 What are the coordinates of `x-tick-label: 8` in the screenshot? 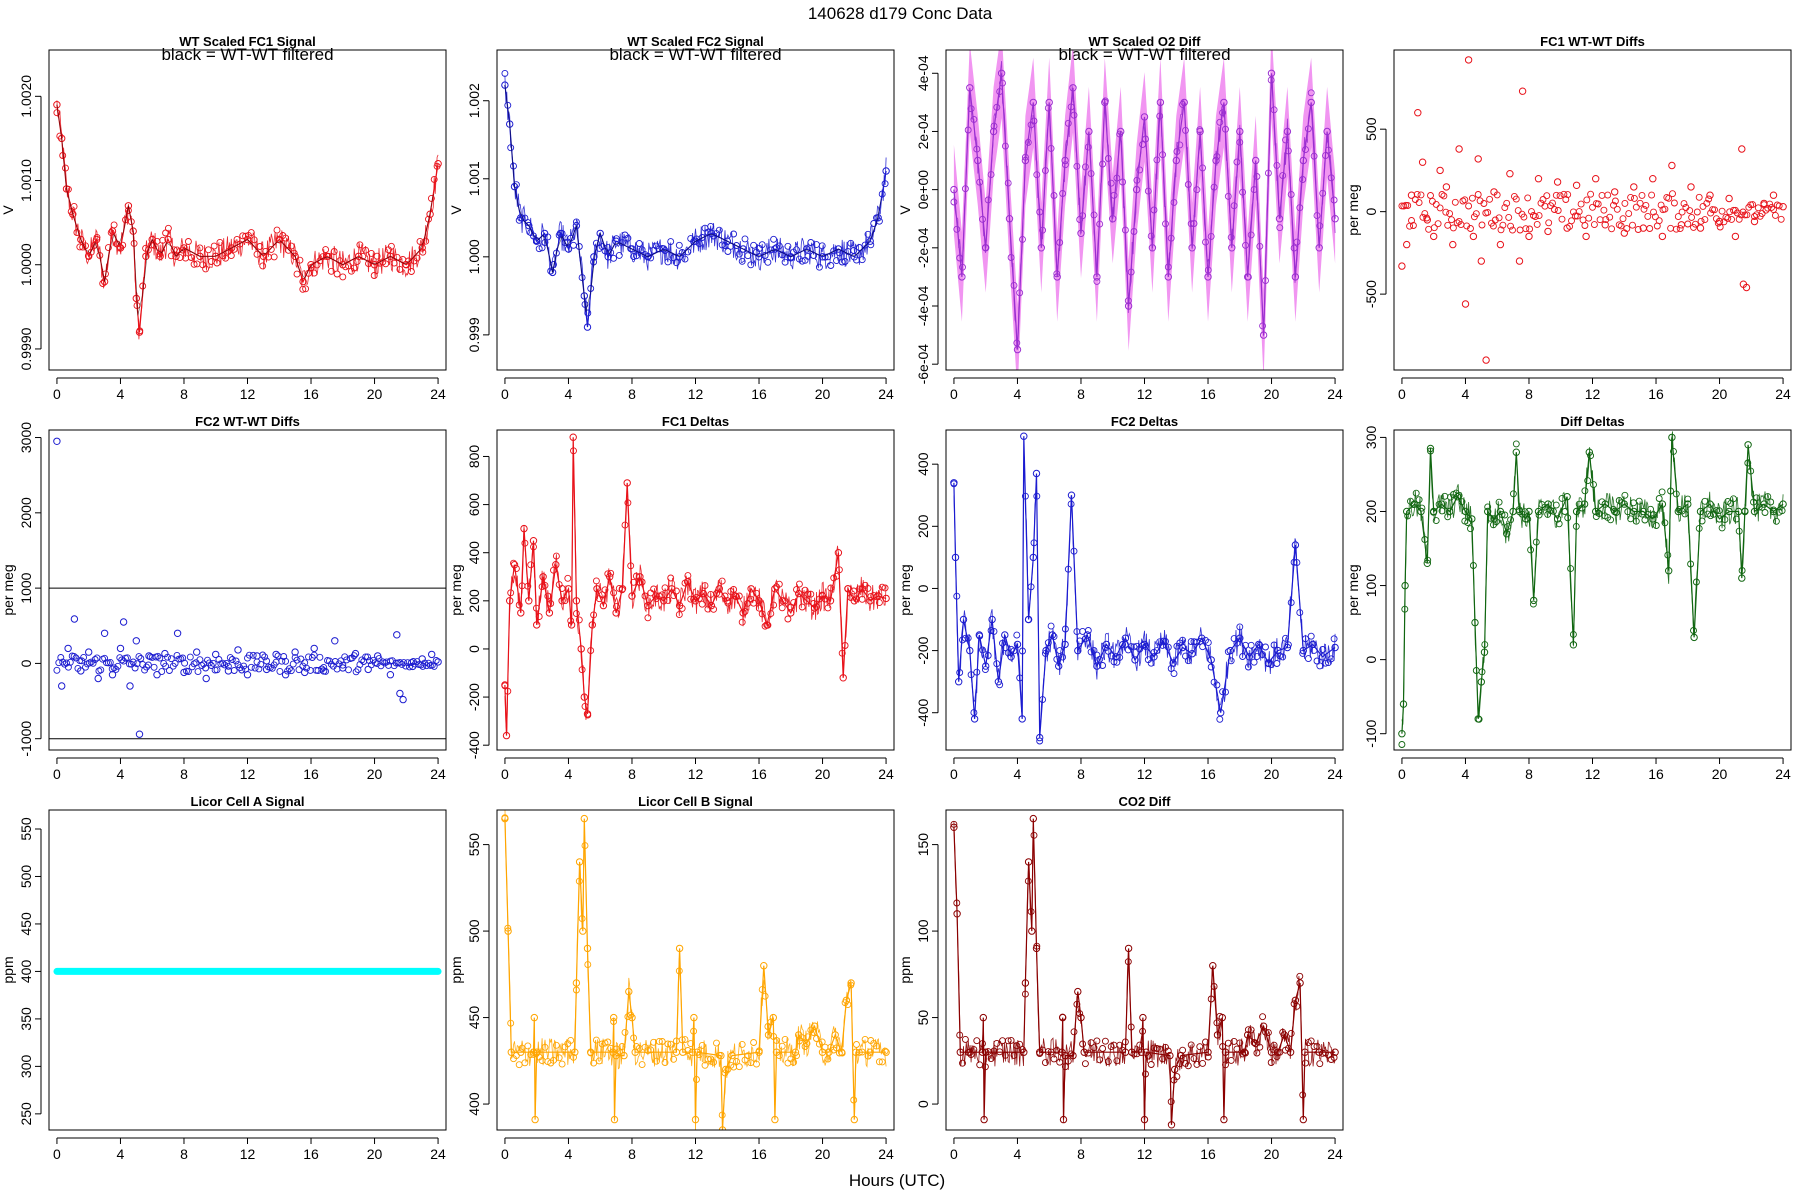 It's located at (1529, 774).